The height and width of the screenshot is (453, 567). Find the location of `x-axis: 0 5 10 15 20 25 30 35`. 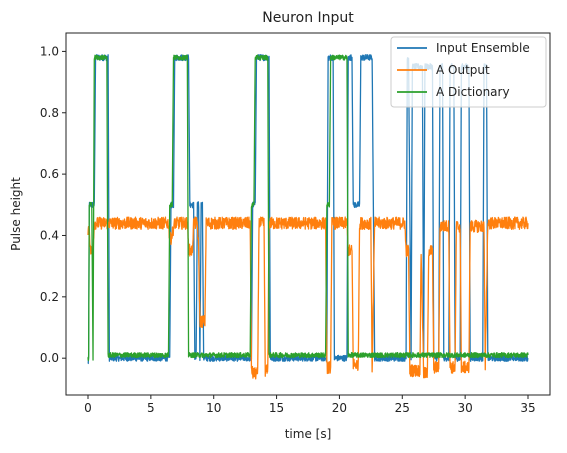

x-axis: 0 5 10 15 20 25 30 35 is located at coordinates (310, 405).